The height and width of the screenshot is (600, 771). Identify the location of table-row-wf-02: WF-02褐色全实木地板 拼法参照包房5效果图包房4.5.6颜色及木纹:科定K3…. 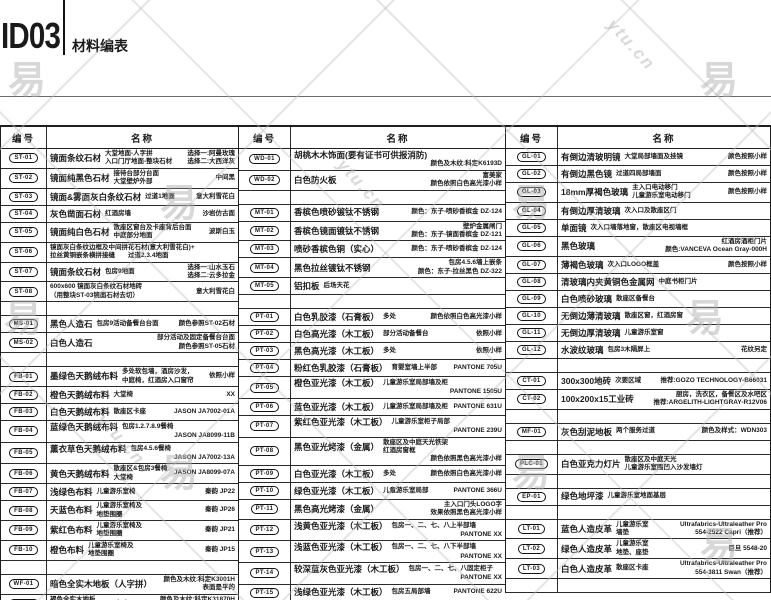
(119, 597).